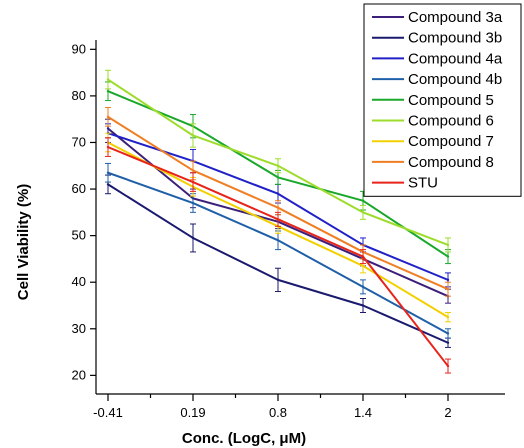 Image resolution: width=524 pixels, height=448 pixels. What do you see at coordinates (455, 79) in the screenshot?
I see `legend-entry-label: Compound 4b` at bounding box center [455, 79].